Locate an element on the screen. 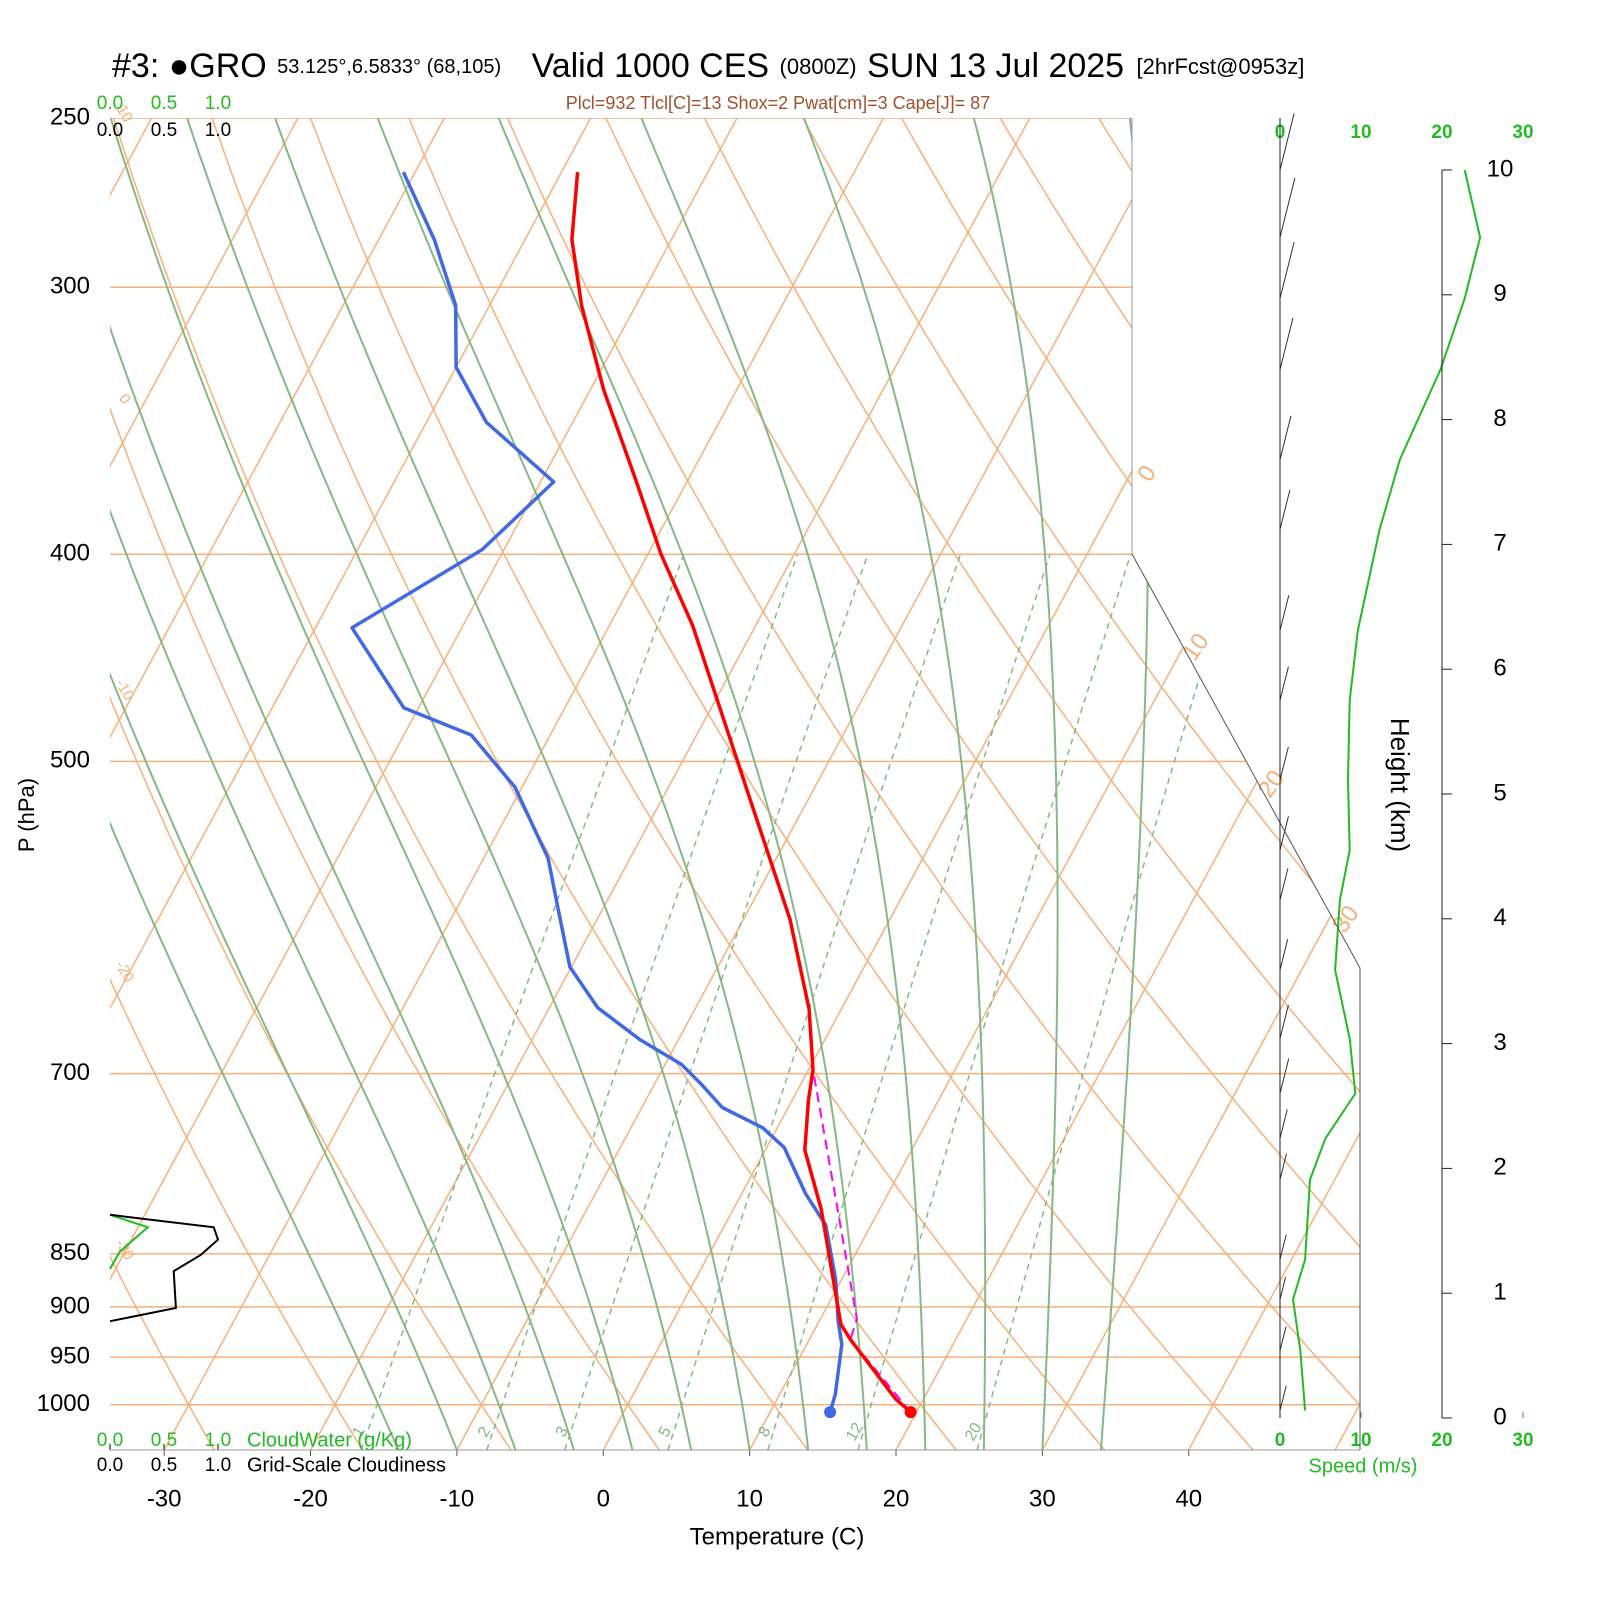  cloud-water-label: CloudWater (g/Kg) is located at coordinates (329, 1440).